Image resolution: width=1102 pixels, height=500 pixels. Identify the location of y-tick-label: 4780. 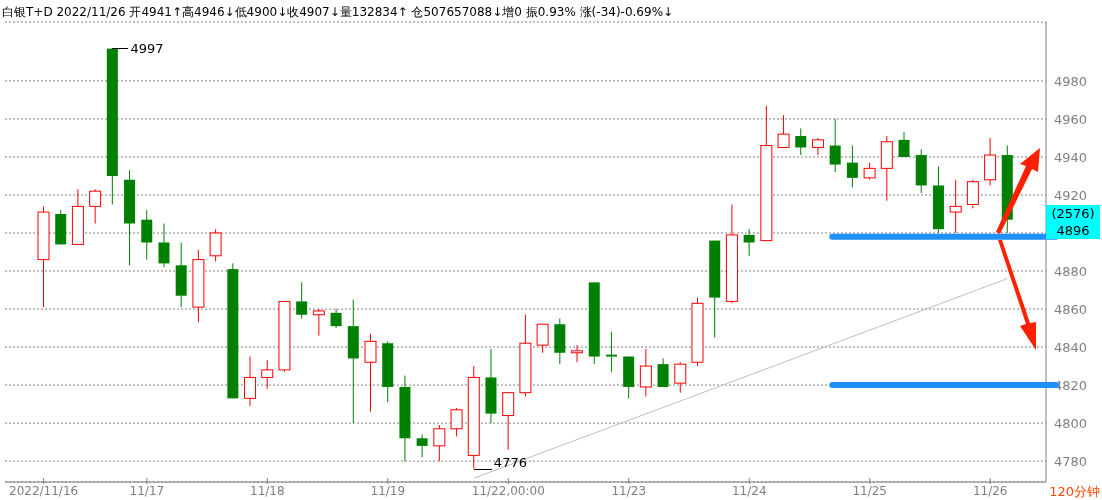
(1071, 461).